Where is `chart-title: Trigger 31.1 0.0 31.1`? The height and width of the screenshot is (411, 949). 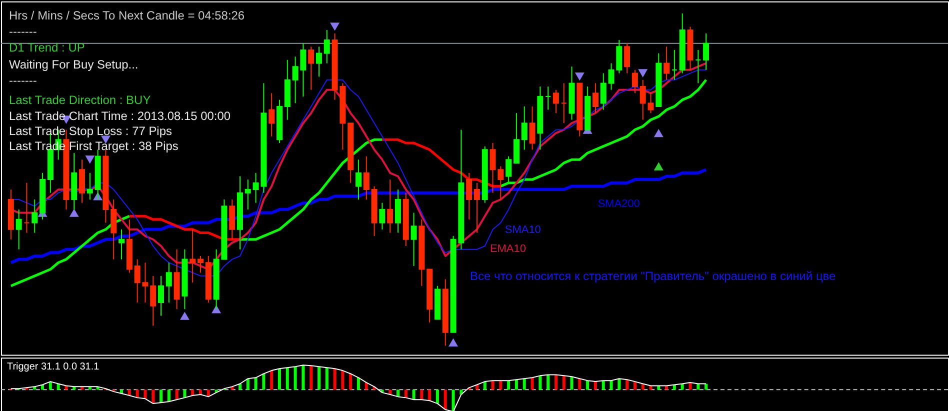
chart-title: Trigger 31.1 0.0 31.1 is located at coordinates (53, 367).